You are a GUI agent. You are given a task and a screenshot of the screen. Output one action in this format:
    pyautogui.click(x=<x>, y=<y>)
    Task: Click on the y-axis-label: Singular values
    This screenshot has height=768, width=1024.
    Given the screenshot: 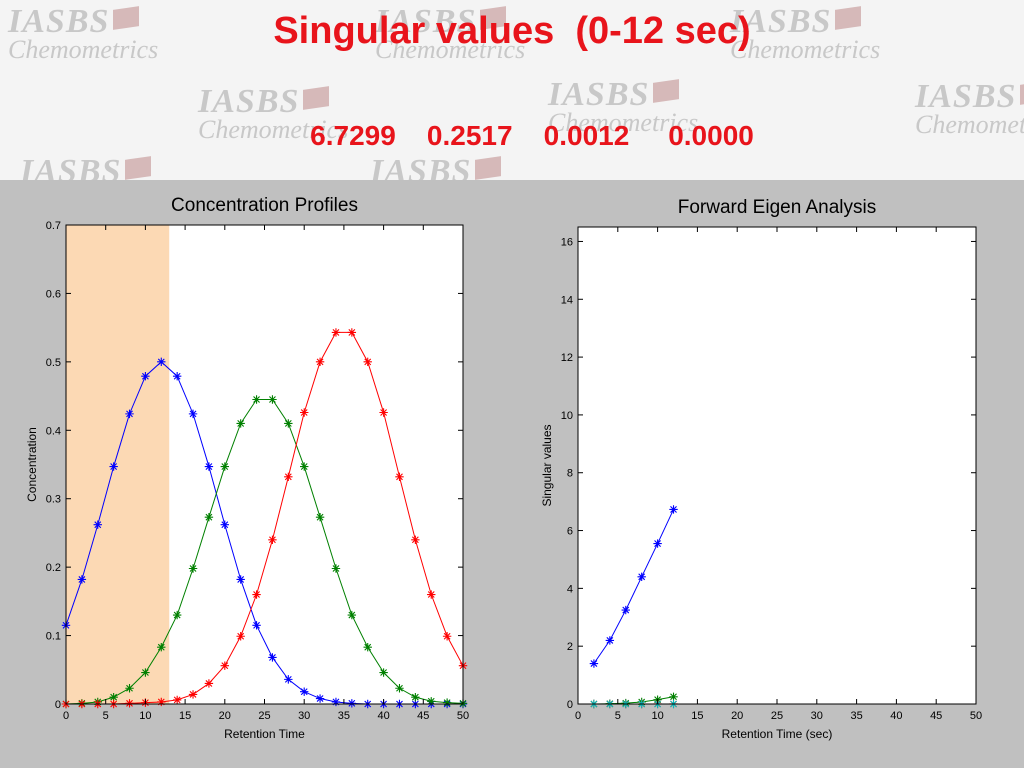 What is the action you would take?
    pyautogui.click(x=547, y=465)
    